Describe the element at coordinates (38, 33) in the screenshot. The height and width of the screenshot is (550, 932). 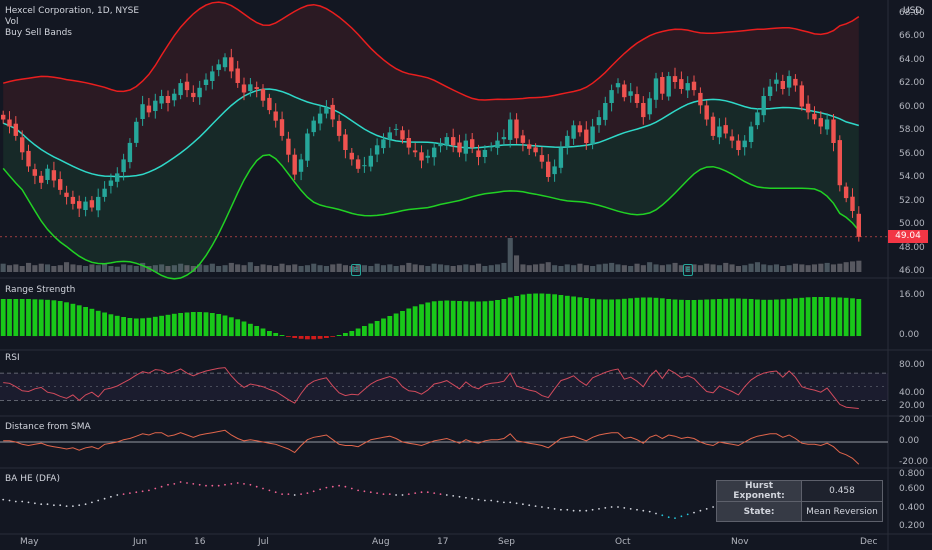
I see `buy-sell-bands-label: Buy Sell Bands` at that location.